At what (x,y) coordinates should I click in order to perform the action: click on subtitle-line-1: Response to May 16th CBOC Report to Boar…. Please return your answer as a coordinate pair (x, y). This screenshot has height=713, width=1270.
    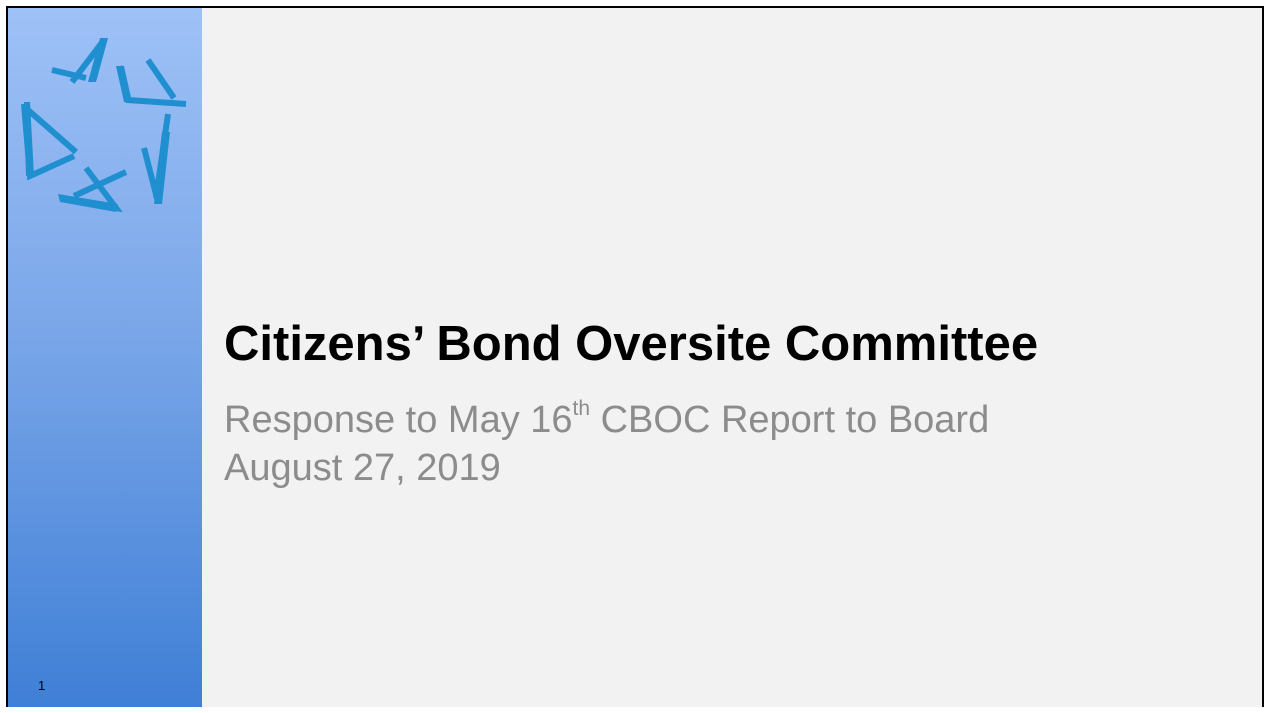
    Looking at the image, I should click on (606, 420).